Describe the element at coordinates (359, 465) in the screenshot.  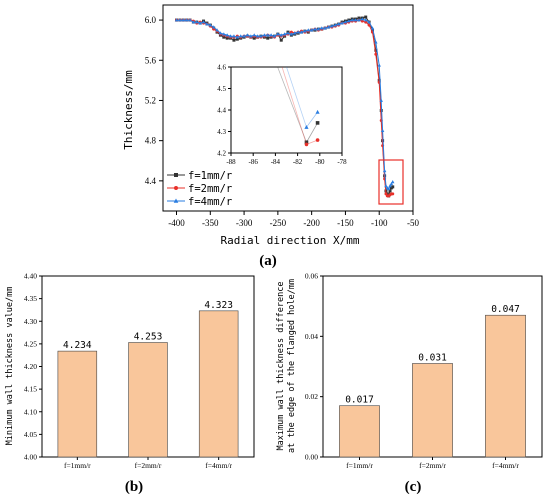
I see `chart-c-x-tick-label-1: f=1mm/r` at that location.